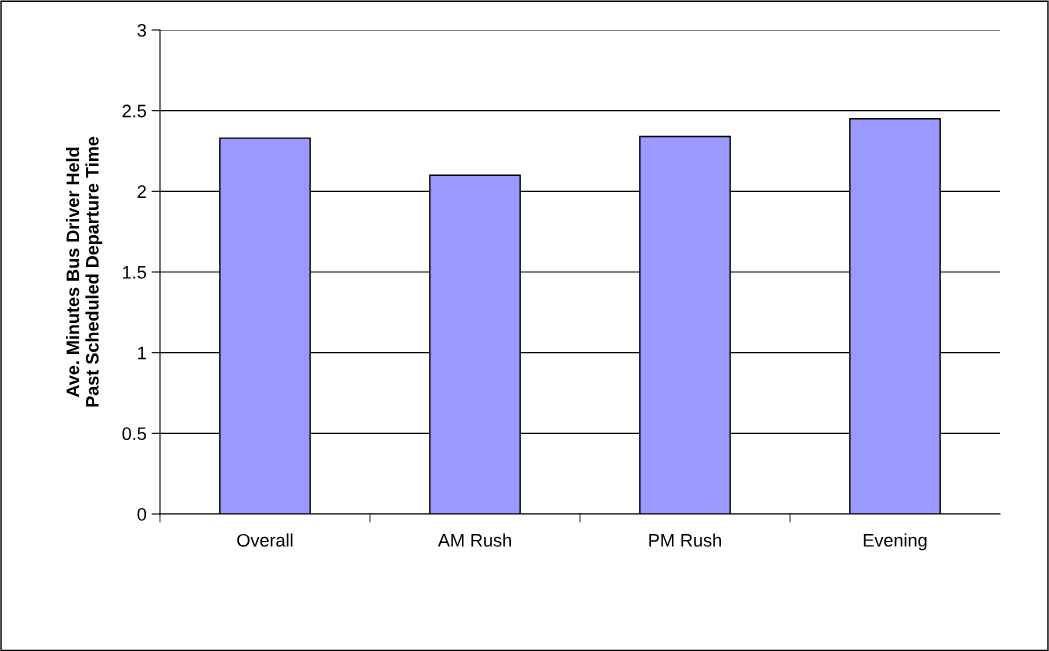  I want to click on y-tick-label: 3, so click(142, 30).